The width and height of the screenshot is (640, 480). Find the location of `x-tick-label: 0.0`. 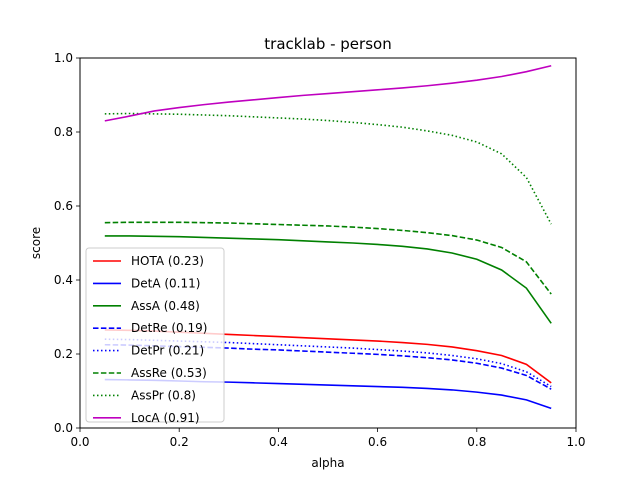

x-tick-label: 0.0 is located at coordinates (79, 442).